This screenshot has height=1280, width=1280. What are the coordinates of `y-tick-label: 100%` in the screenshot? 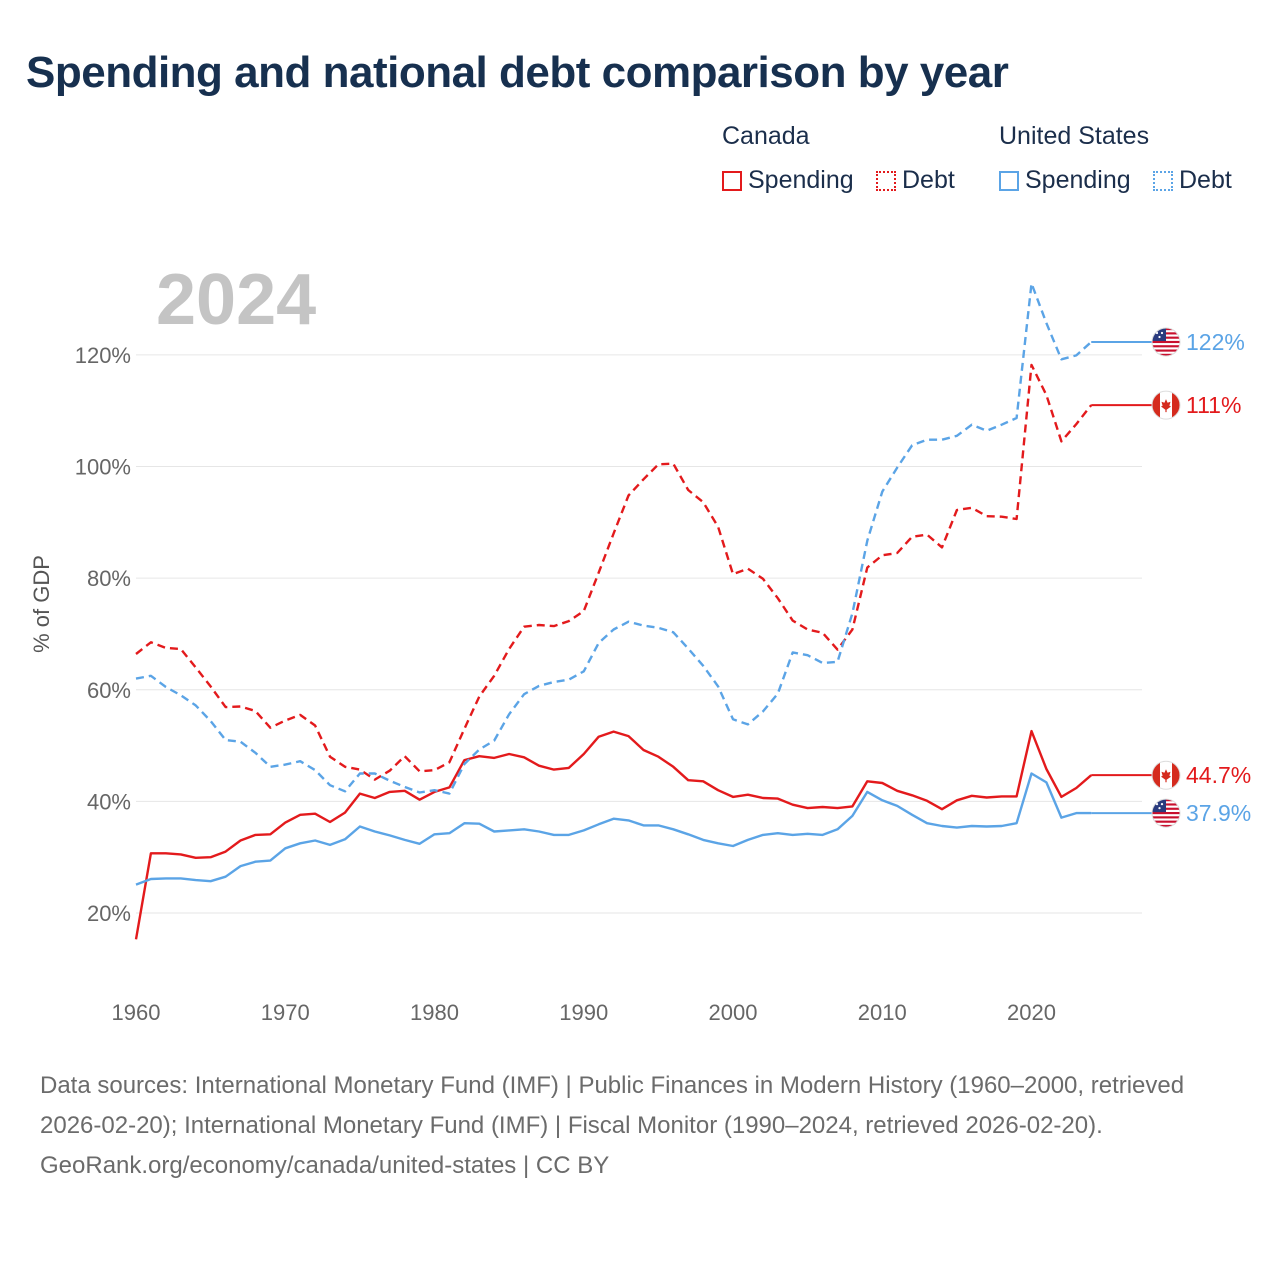 It's located at (103, 467).